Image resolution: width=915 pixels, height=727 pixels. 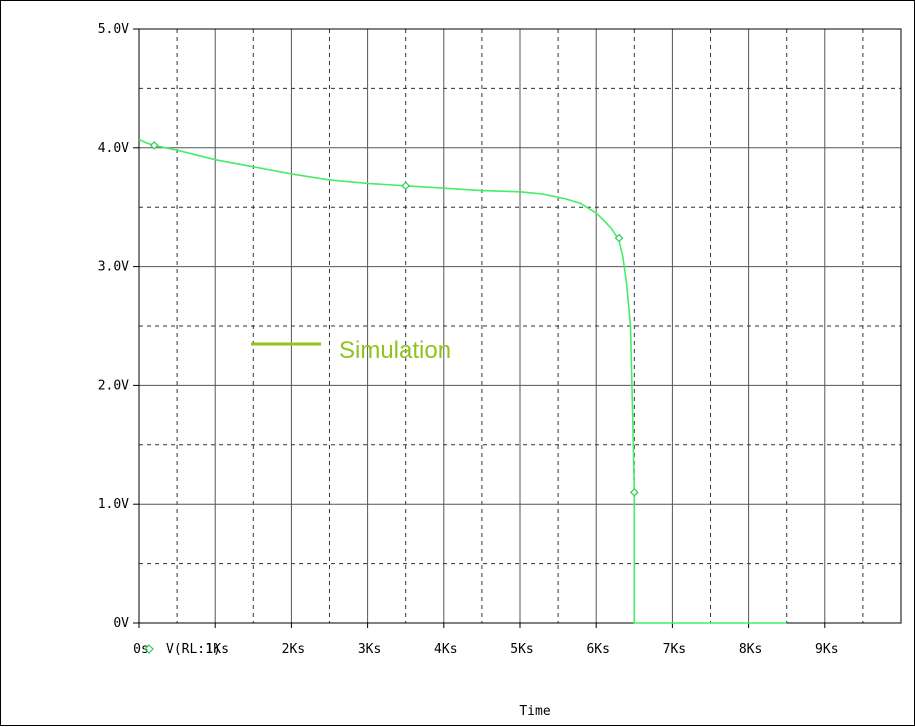 What do you see at coordinates (597, 649) in the screenshot?
I see `x-tick-label: 6Ks` at bounding box center [597, 649].